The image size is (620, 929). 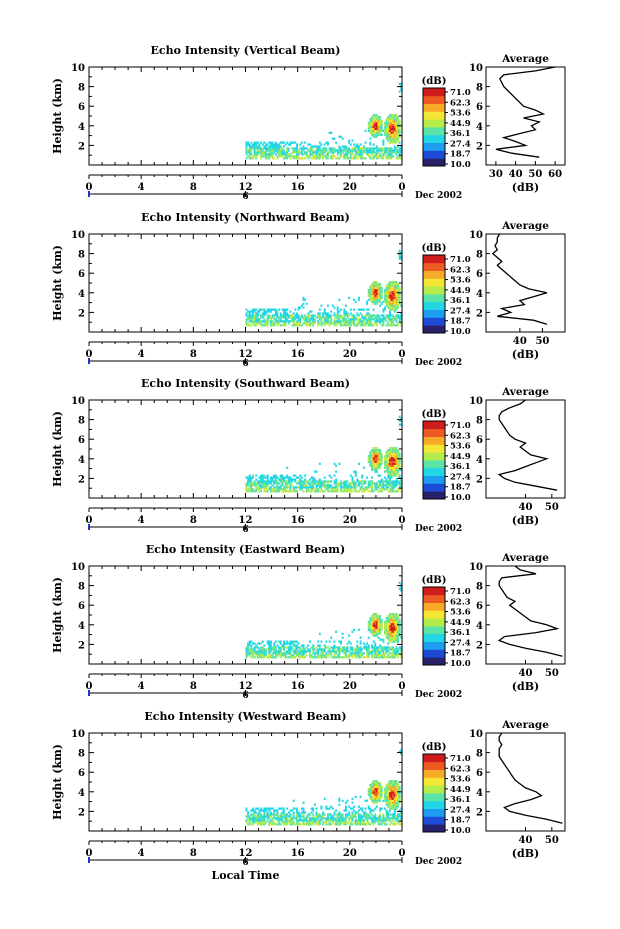 I want to click on colorbar-tick-label: 62.3, so click(x=460, y=602).